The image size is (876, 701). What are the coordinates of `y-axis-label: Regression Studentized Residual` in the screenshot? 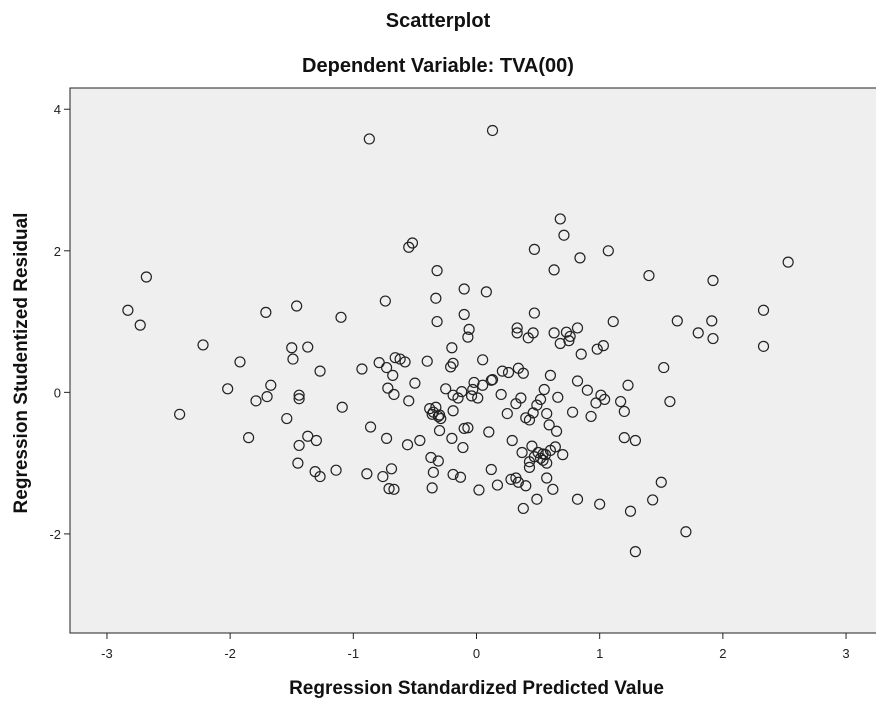 It's located at (21, 363).